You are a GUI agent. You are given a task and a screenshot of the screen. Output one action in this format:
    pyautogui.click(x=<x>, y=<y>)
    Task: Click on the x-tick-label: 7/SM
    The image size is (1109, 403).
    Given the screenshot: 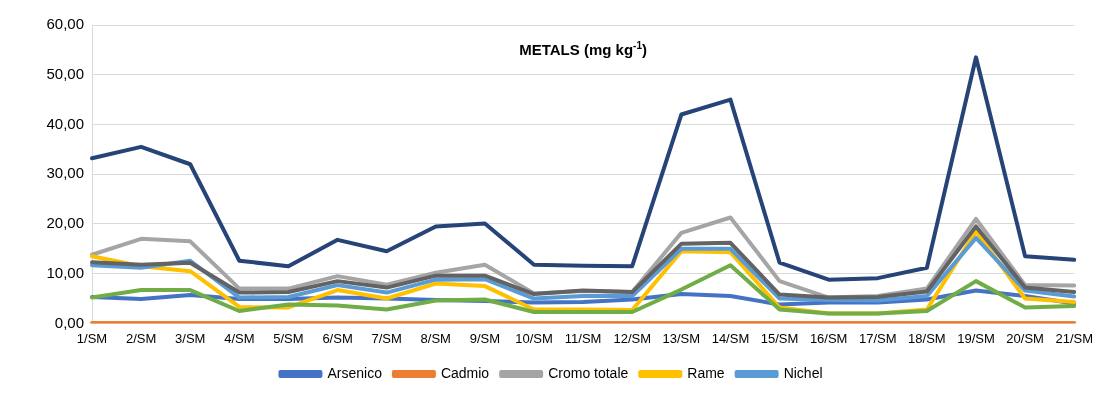 What is the action you would take?
    pyautogui.click(x=386, y=338)
    